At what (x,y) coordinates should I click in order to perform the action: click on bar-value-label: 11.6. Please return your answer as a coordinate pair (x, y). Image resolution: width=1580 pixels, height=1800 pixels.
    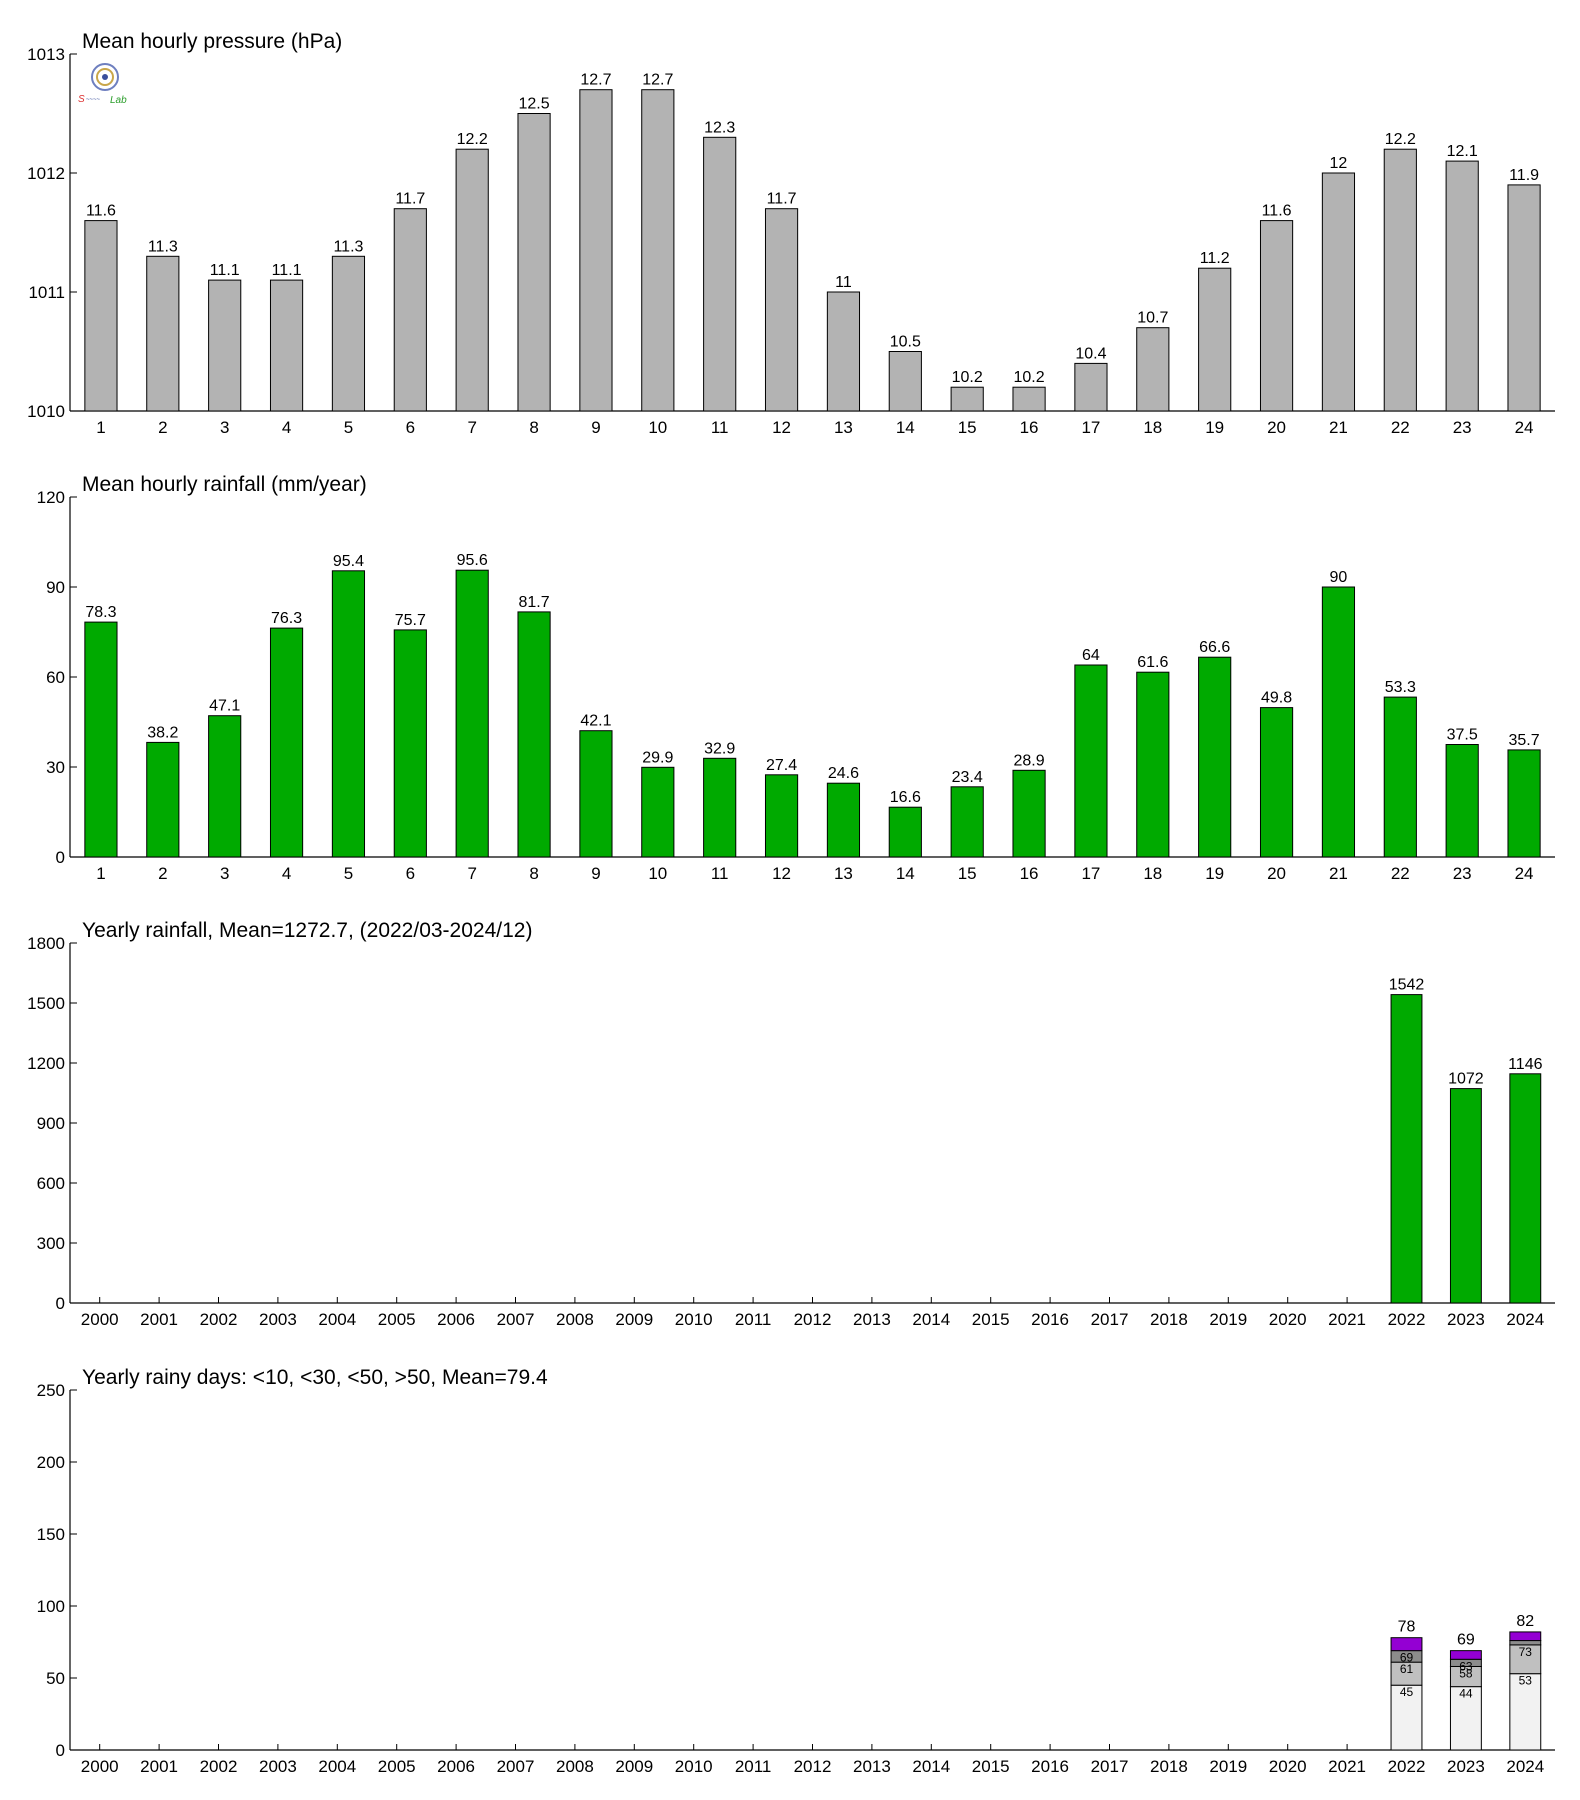
    Looking at the image, I should click on (1277, 211).